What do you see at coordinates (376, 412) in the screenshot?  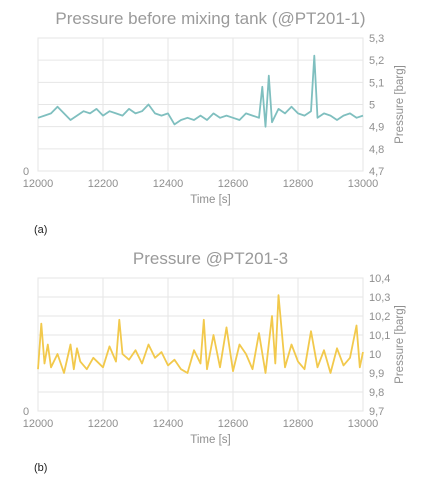 I see `y-tick-label: 9,7` at bounding box center [376, 412].